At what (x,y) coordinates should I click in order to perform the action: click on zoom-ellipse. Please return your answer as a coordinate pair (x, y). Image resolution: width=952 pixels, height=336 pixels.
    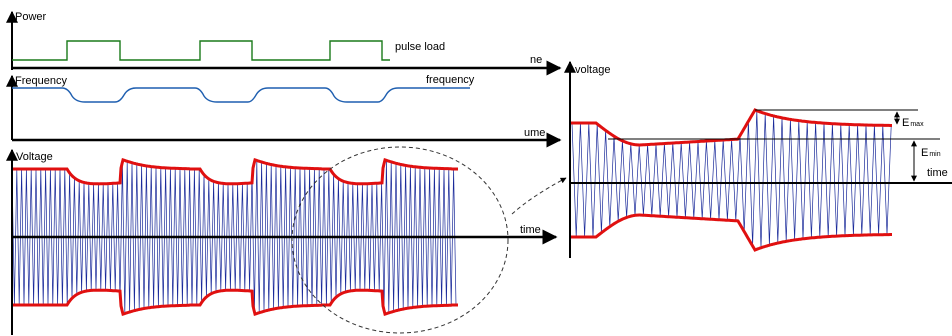
    Looking at the image, I should click on (400, 240).